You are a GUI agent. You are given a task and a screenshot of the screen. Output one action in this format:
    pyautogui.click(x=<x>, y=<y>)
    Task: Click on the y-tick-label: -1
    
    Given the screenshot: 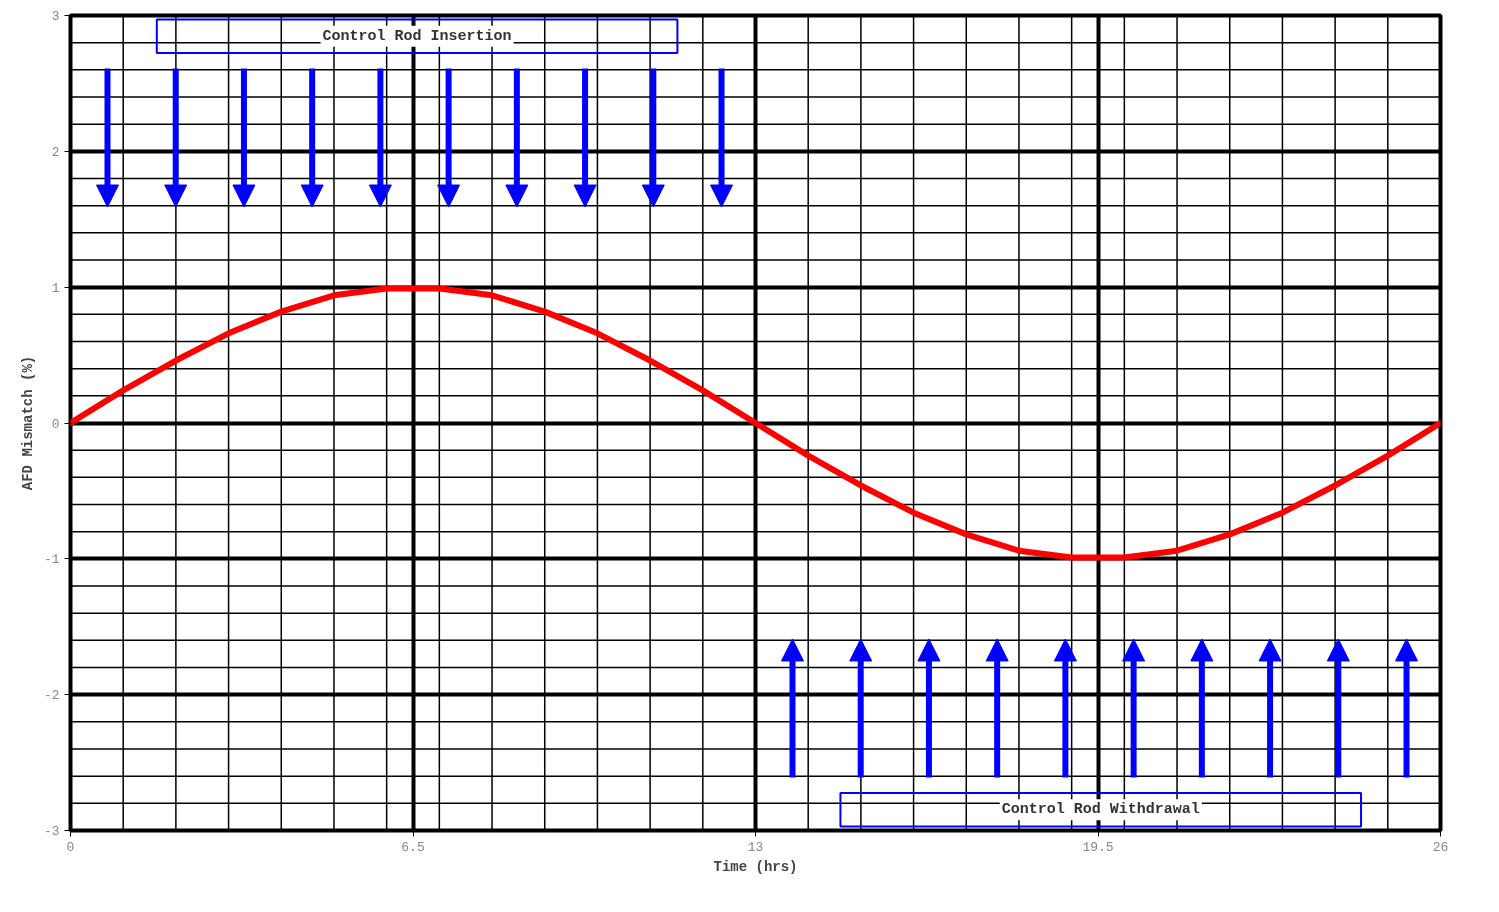 What is the action you would take?
    pyautogui.click(x=51, y=560)
    